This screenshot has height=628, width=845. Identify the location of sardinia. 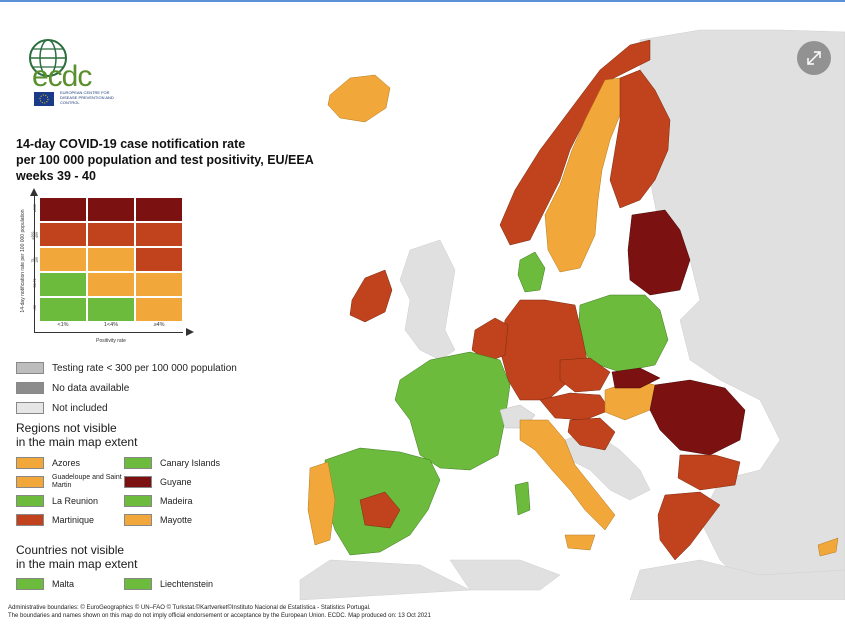
(522, 498).